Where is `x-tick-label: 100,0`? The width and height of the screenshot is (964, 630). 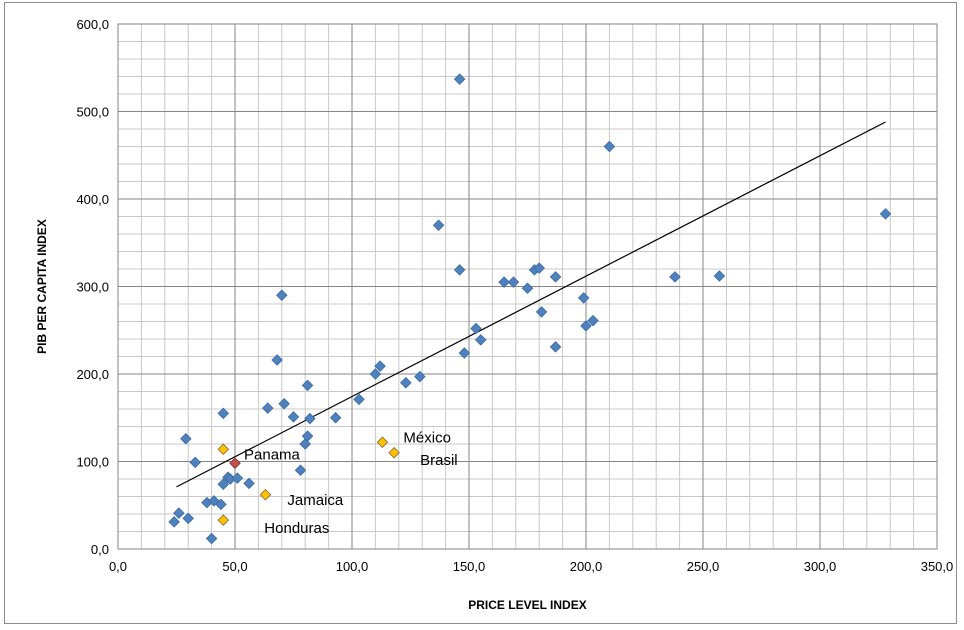
x-tick-label: 100,0 is located at coordinates (352, 566).